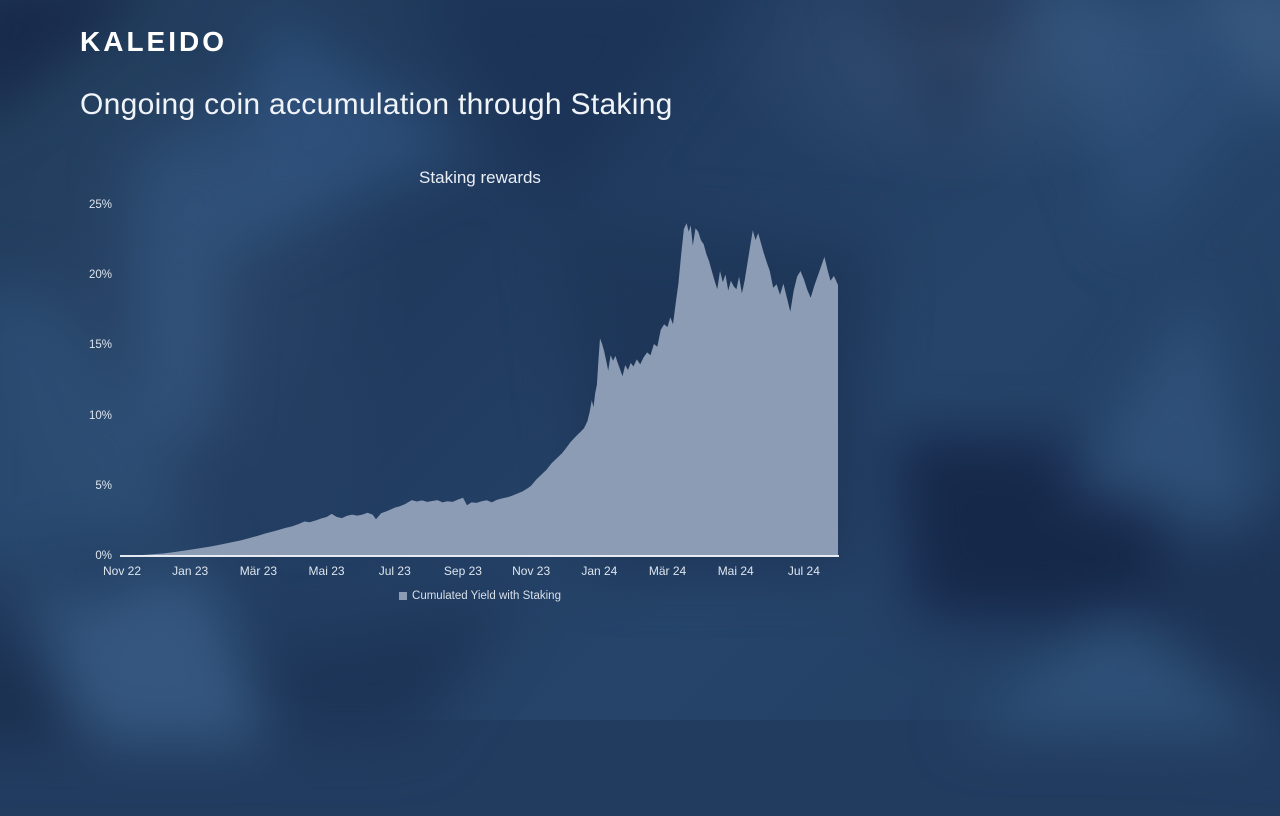 Image resolution: width=1280 pixels, height=816 pixels. Describe the element at coordinates (735, 571) in the screenshot. I see `x-tick-label: Mai 24` at that location.